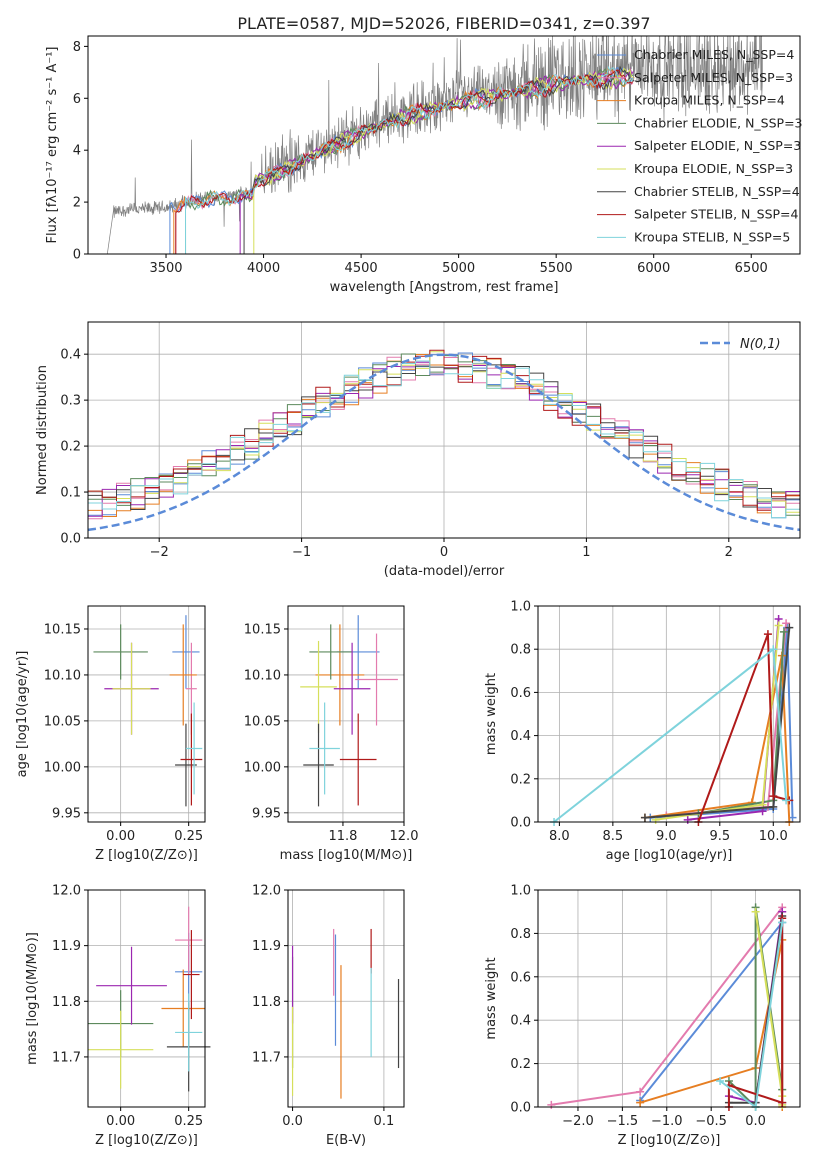 The image size is (819, 1170). Describe the element at coordinates (711, 1121) in the screenshot. I see `x-tick-label: −0.5` at that location.